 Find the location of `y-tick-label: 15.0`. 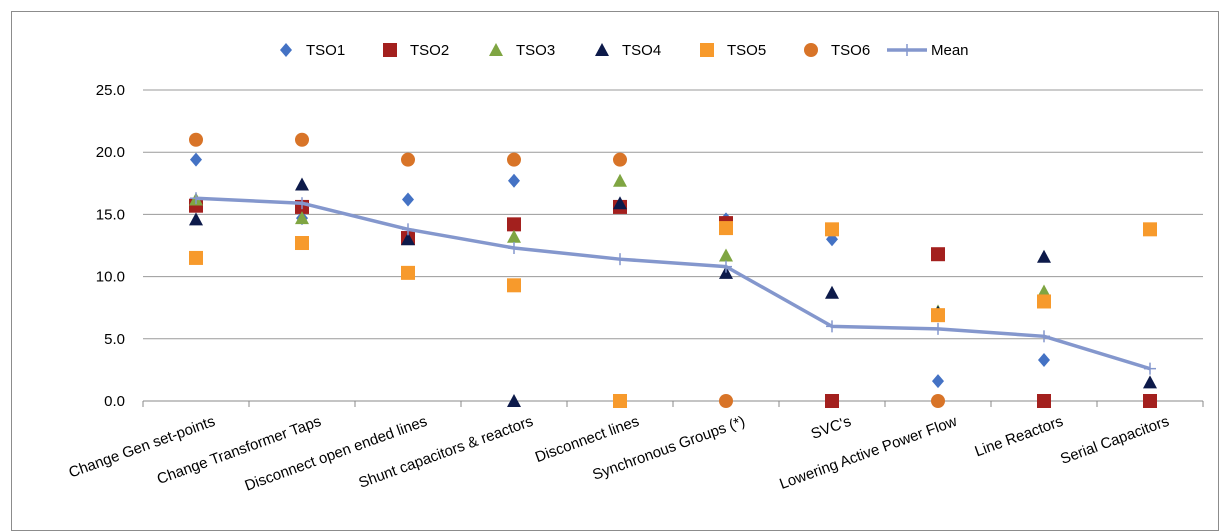

y-tick-label: 15.0 is located at coordinates (110, 214).